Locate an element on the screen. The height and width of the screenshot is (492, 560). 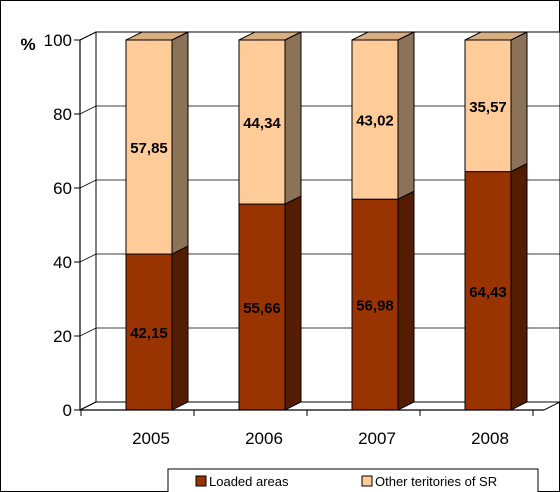
data-label: 64,43 is located at coordinates (488, 292).